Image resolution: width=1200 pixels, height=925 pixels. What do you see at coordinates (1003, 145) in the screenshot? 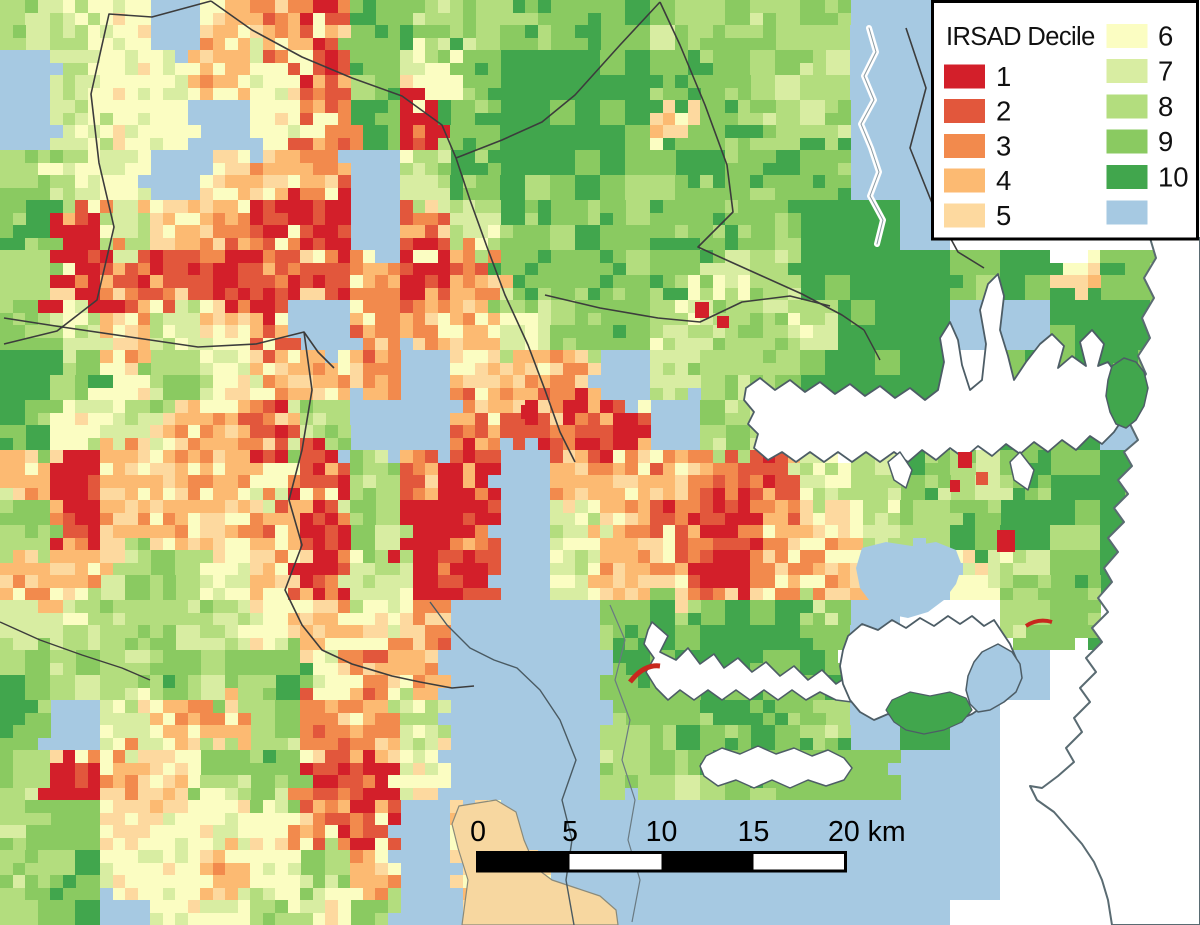
I see `svg-text: 3` at bounding box center [1003, 145].